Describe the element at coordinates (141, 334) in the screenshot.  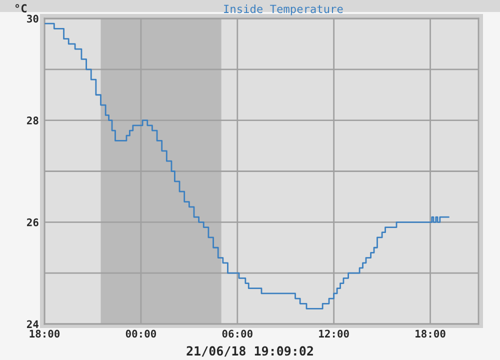
I see `x-tick-label: 00:00` at that location.